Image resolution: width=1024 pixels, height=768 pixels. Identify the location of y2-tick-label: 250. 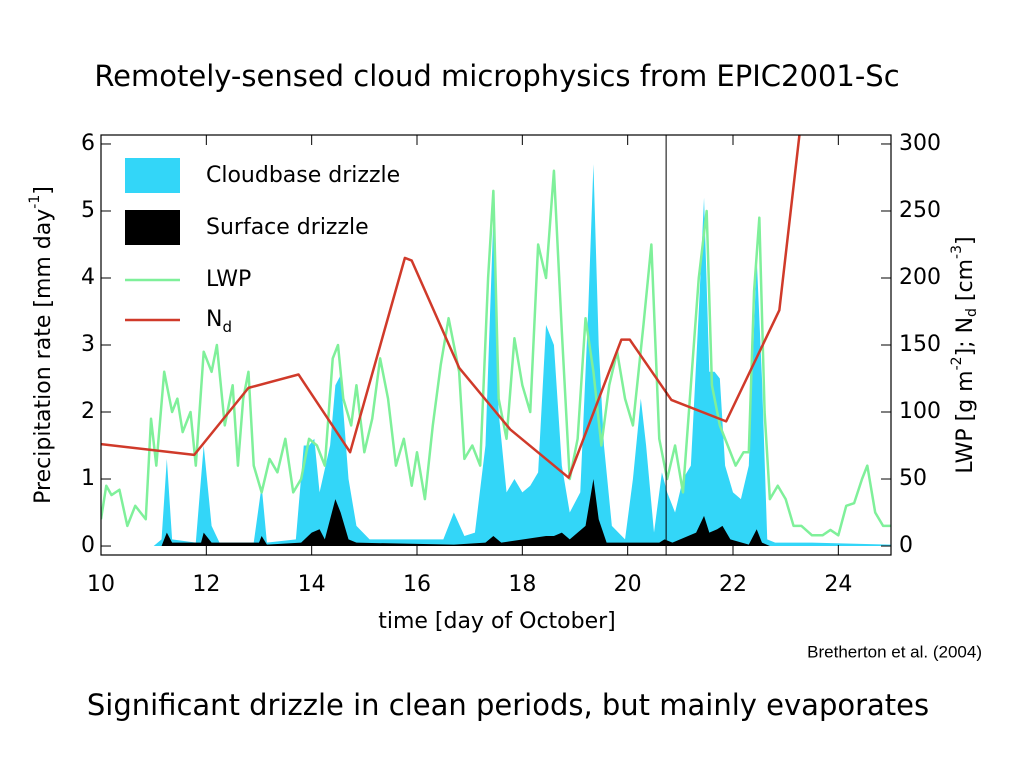
(920, 210).